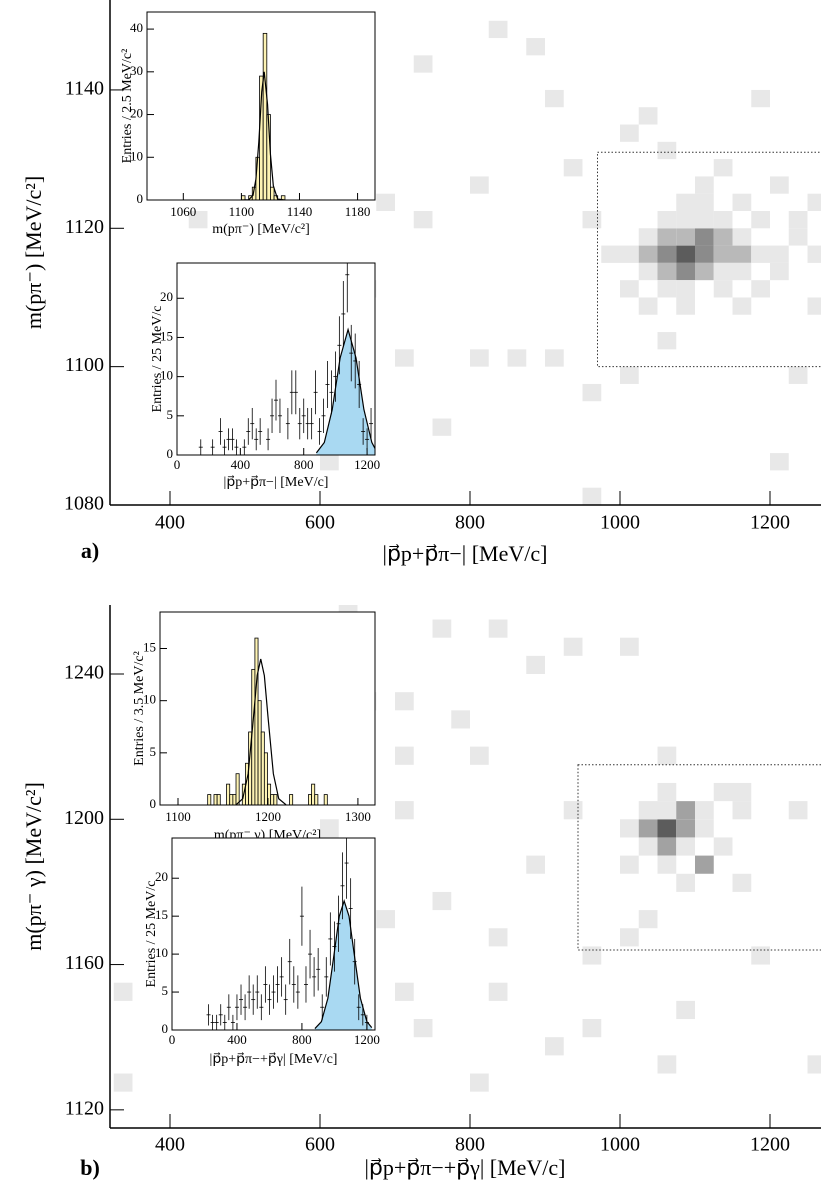 The image size is (821, 1190). I want to click on y-axis-label: Entries / 2.5 MeV/c², so click(127, 106).